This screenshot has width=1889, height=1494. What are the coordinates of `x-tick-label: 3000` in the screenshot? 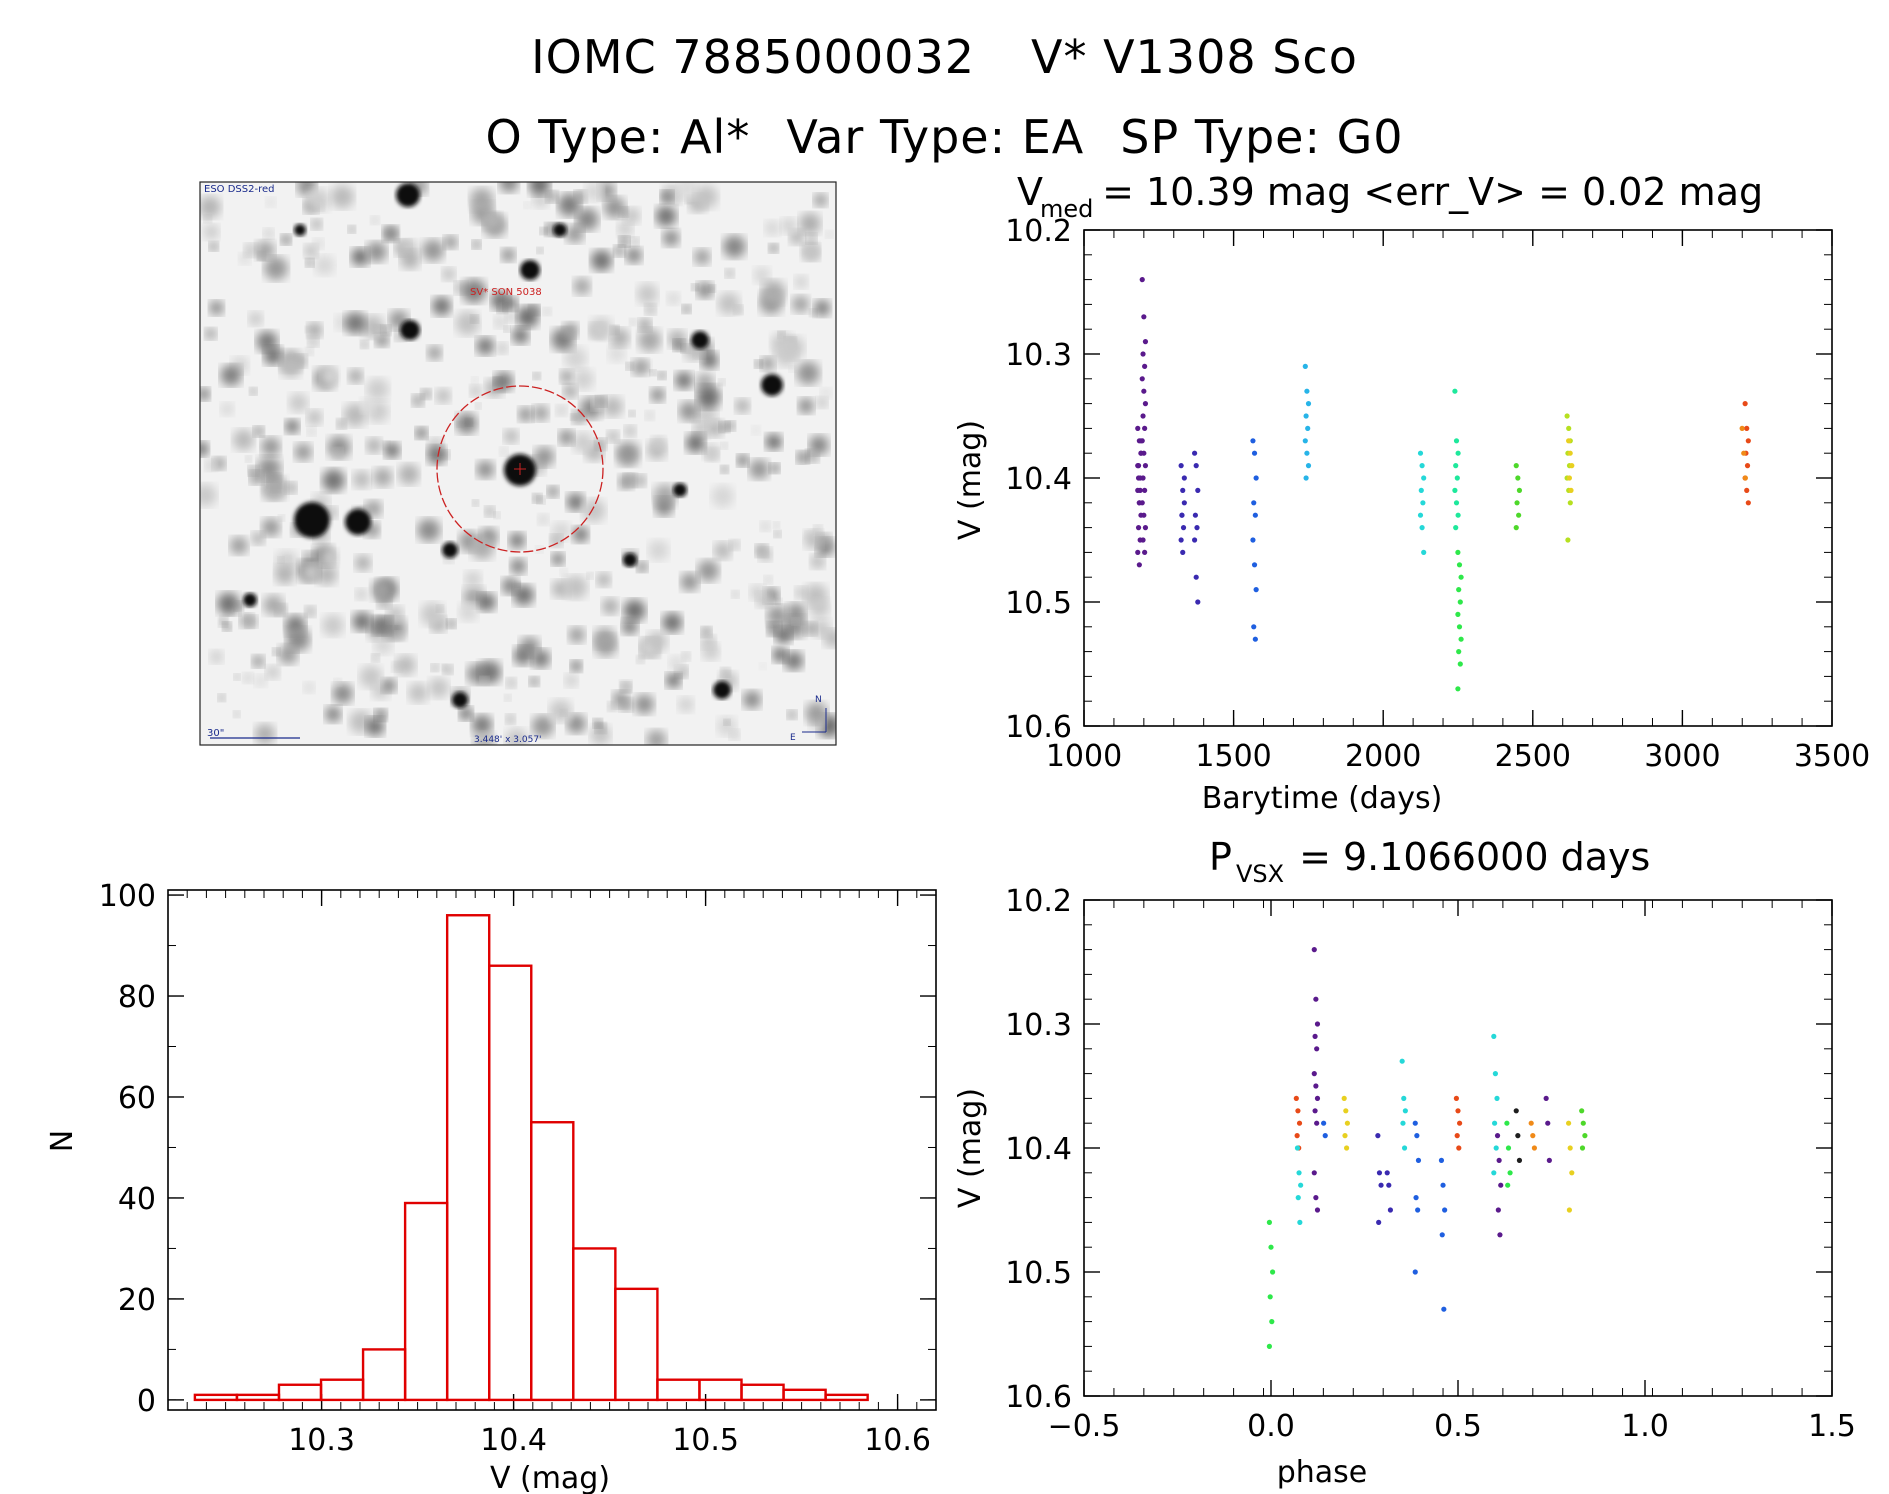 It's located at (1682, 756).